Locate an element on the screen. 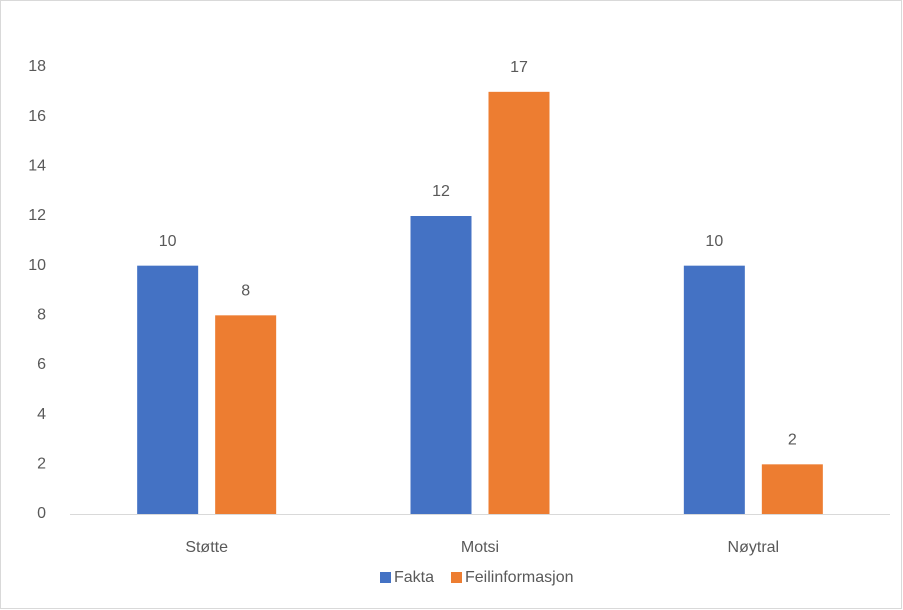  x-tick-label: Nøytral is located at coordinates (754, 547).